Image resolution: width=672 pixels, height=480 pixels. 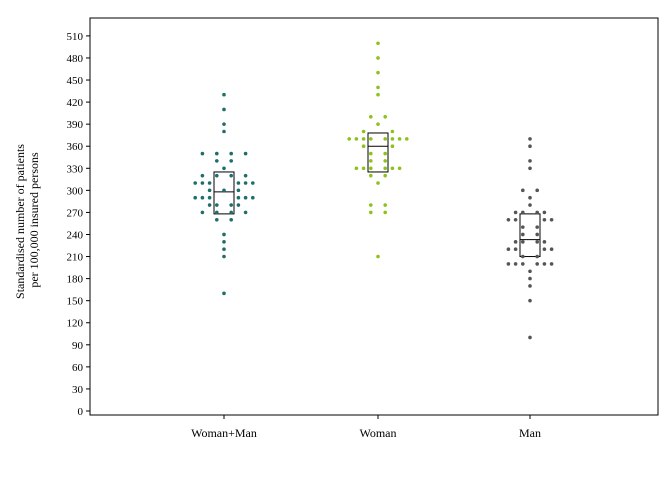 What do you see at coordinates (75, 125) in the screenshot?
I see `y-tick-label: 390` at bounding box center [75, 125].